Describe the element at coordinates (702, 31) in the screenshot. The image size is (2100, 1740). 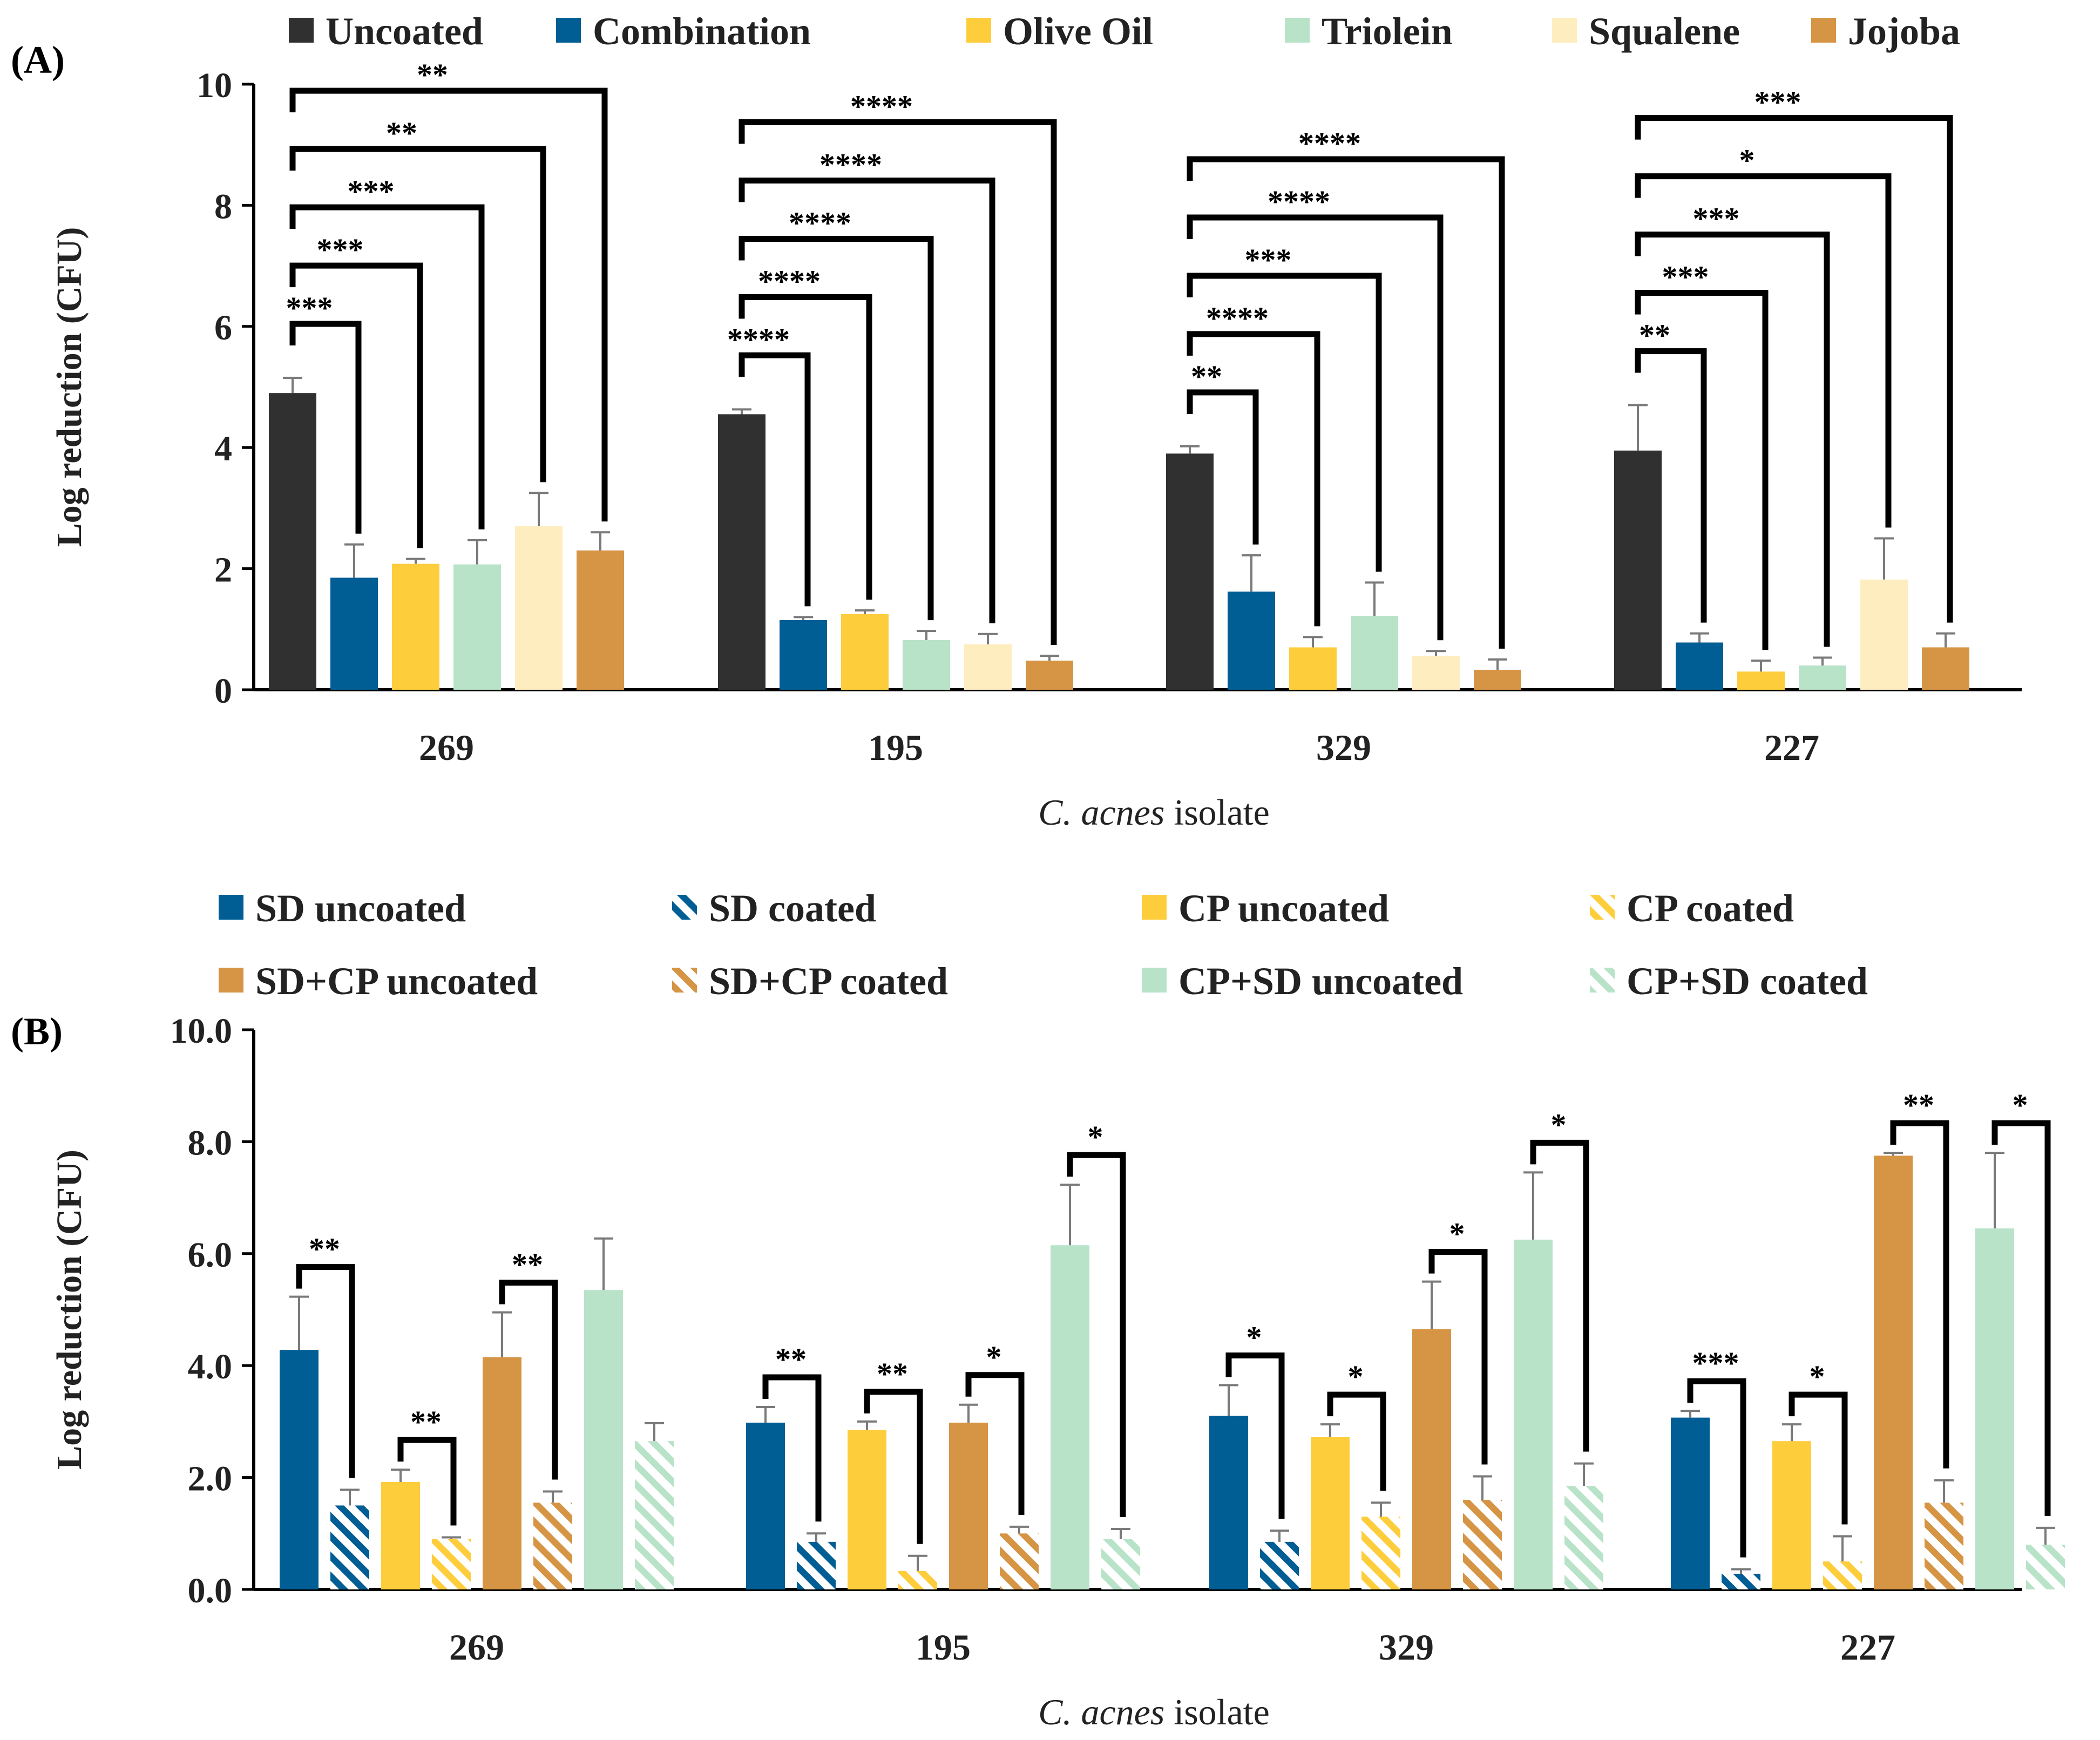
I see `legend-label-combination: Combination` at that location.